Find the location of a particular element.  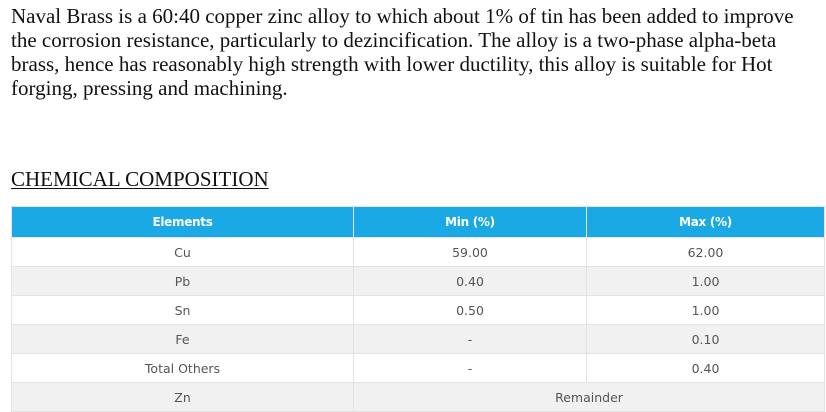

header-max: Max (%) is located at coordinates (705, 222).